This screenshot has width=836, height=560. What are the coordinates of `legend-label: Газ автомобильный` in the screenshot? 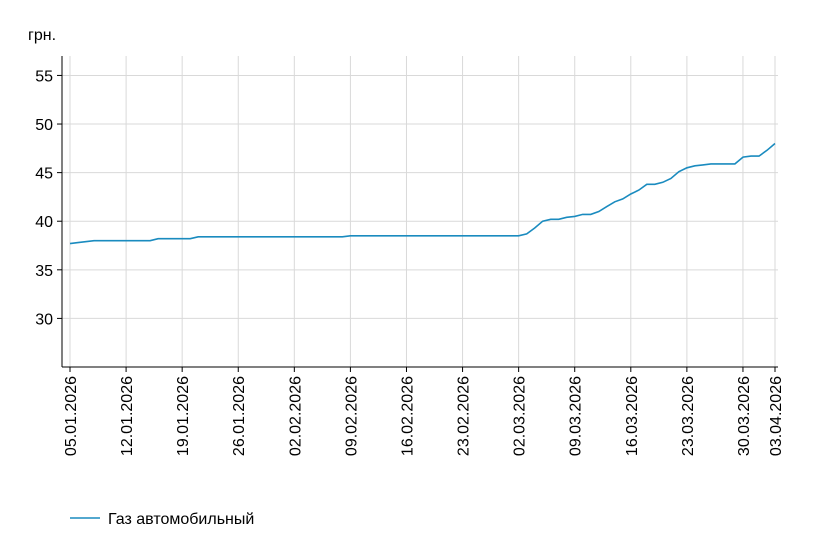 It's located at (181, 519).